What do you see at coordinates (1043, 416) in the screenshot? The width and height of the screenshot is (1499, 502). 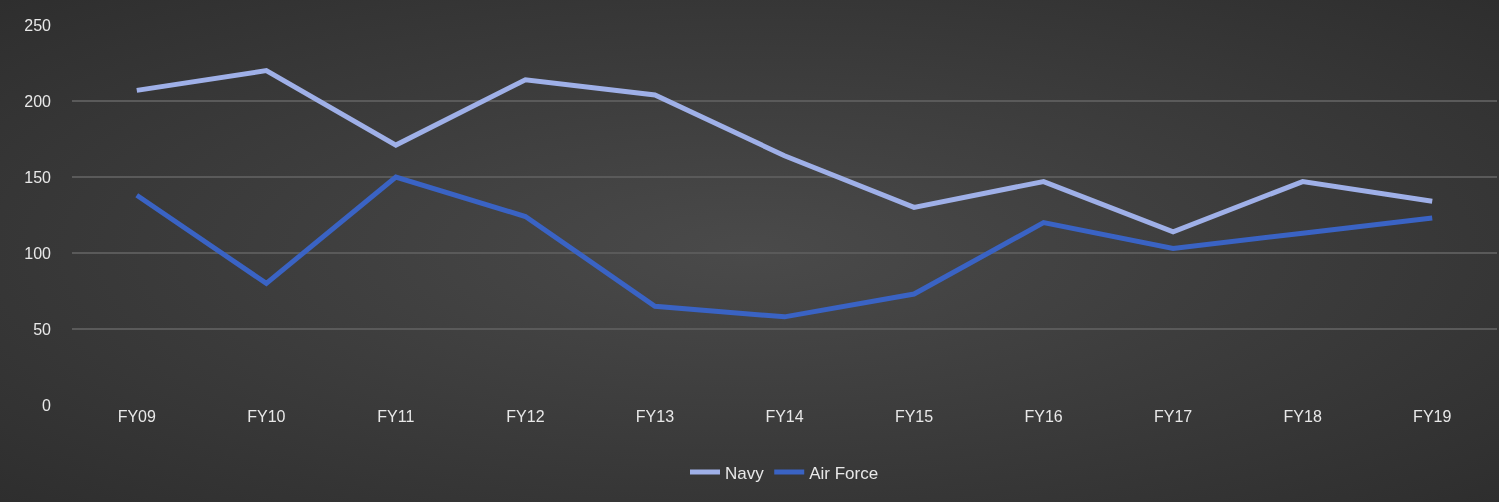 I see `x-tick-label: FY16` at bounding box center [1043, 416].